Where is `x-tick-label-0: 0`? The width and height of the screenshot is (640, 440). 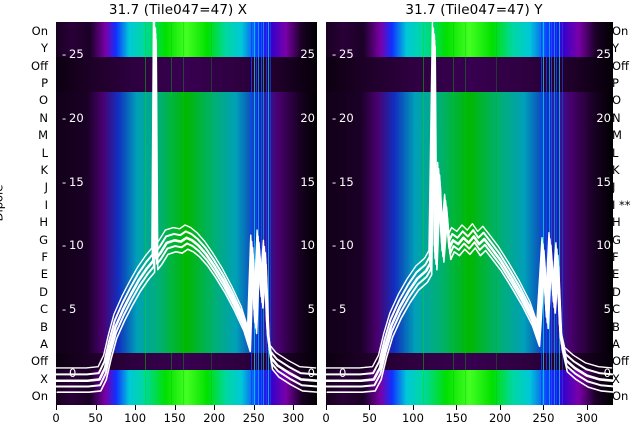 x-tick-label-0: 0 is located at coordinates (56, 418).